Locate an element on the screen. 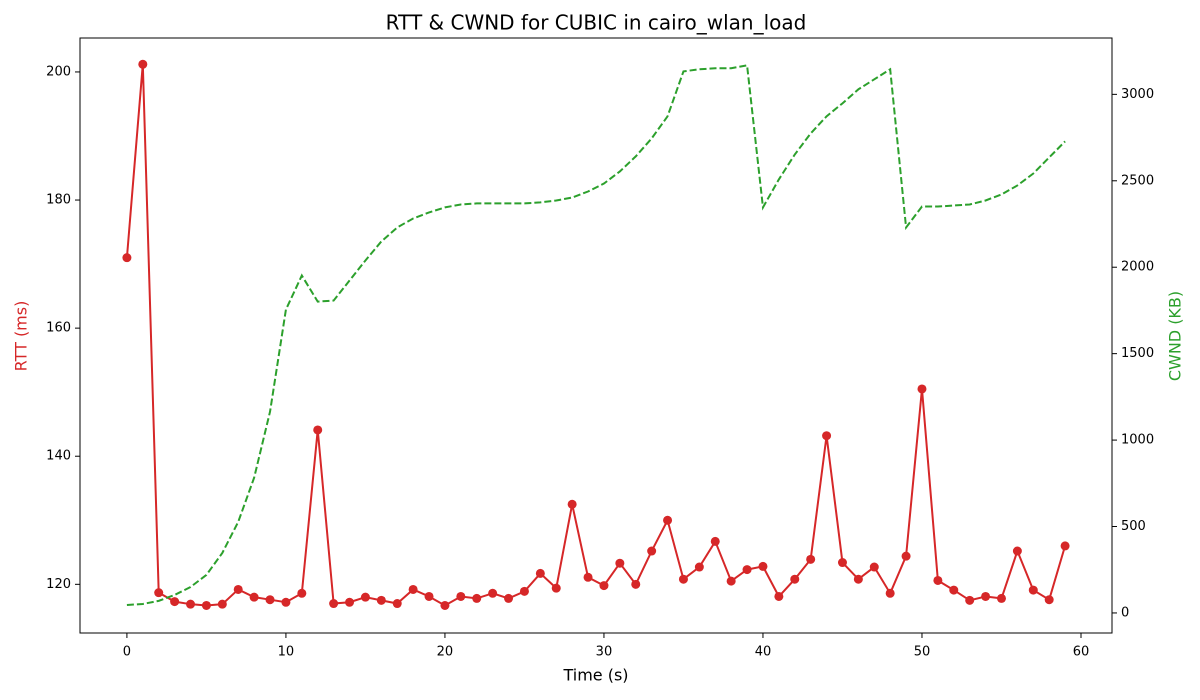 This screenshot has width=1200, height=700. x-tick-label: 50 is located at coordinates (922, 652).